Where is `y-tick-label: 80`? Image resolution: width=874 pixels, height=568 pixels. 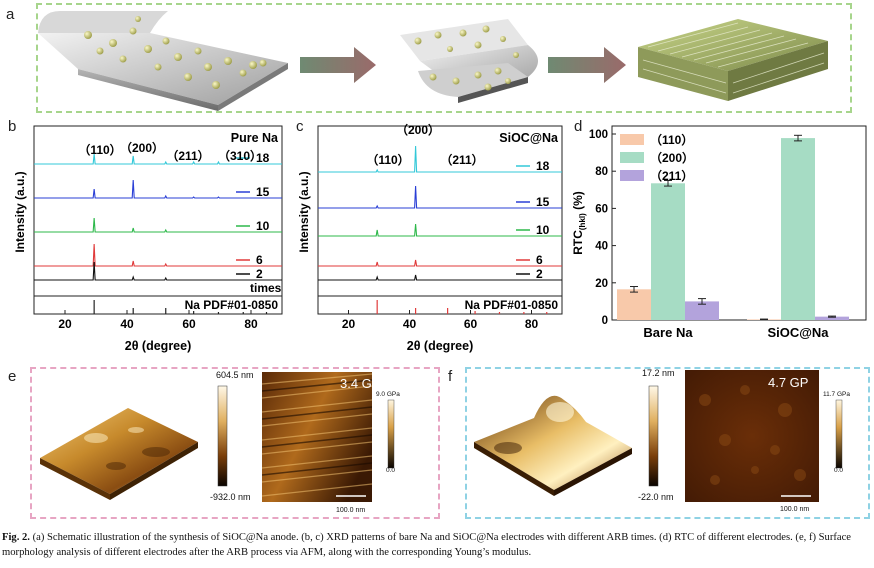
y-tick-label: 80 is located at coordinates (601, 172).